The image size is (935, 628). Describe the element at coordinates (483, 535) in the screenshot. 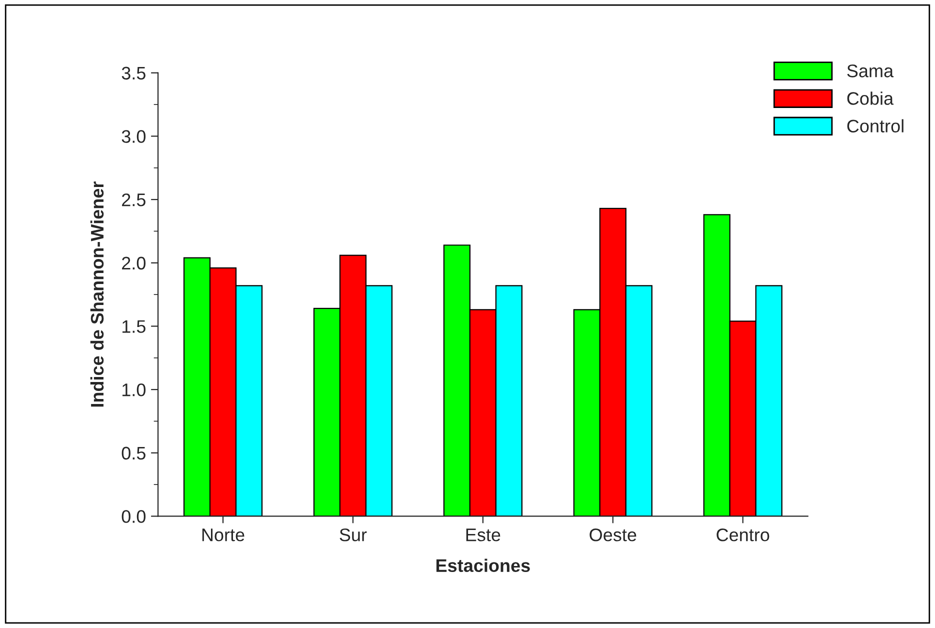

I see `x-tick-label: Este` at that location.